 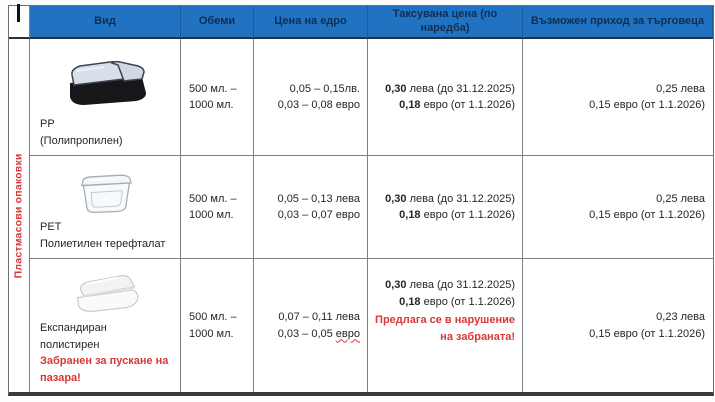 What do you see at coordinates (81, 140) in the screenshot?
I see `material-name: (Полипропилен)` at bounding box center [81, 140].